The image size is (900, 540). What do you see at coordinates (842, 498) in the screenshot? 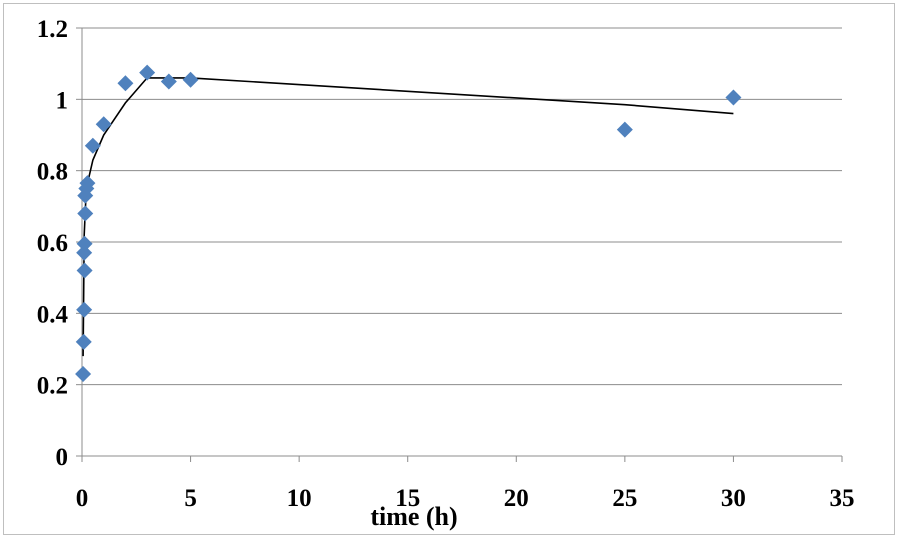
I see `x-tick-label: 35` at bounding box center [842, 498].